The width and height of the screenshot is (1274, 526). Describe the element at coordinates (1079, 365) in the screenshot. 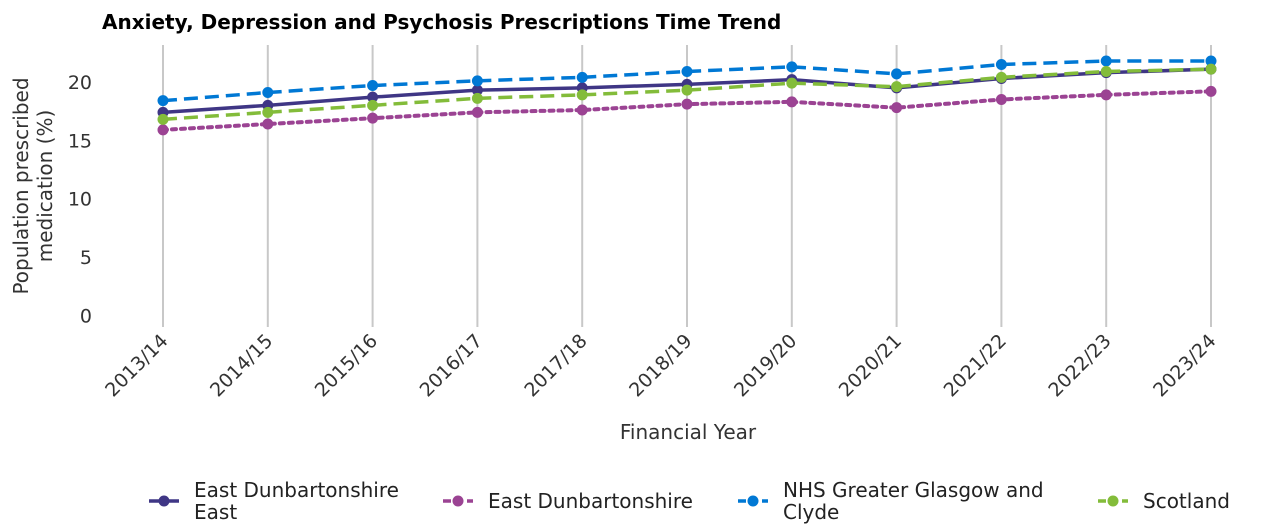

I see `x-tick-label: 2022/23` at that location.